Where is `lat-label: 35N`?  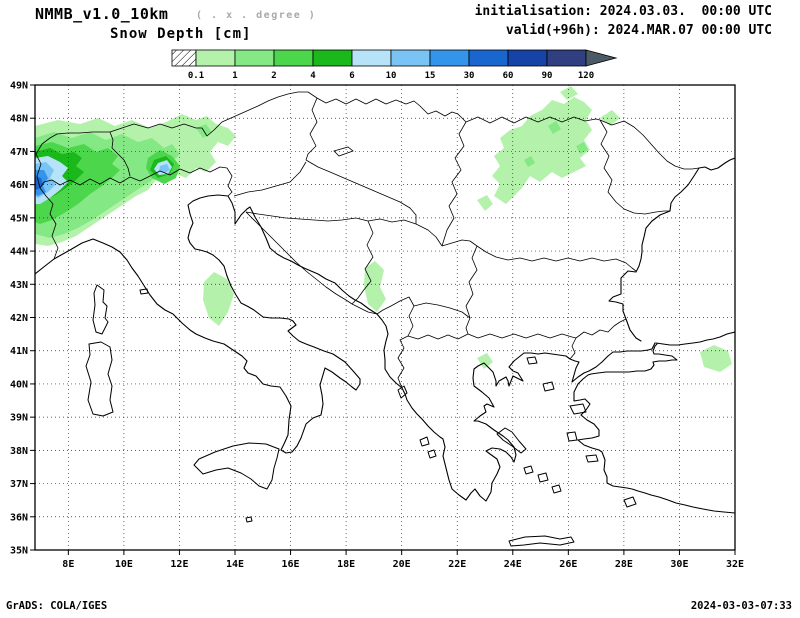
lat-label: 35N is located at coordinates (19, 551).